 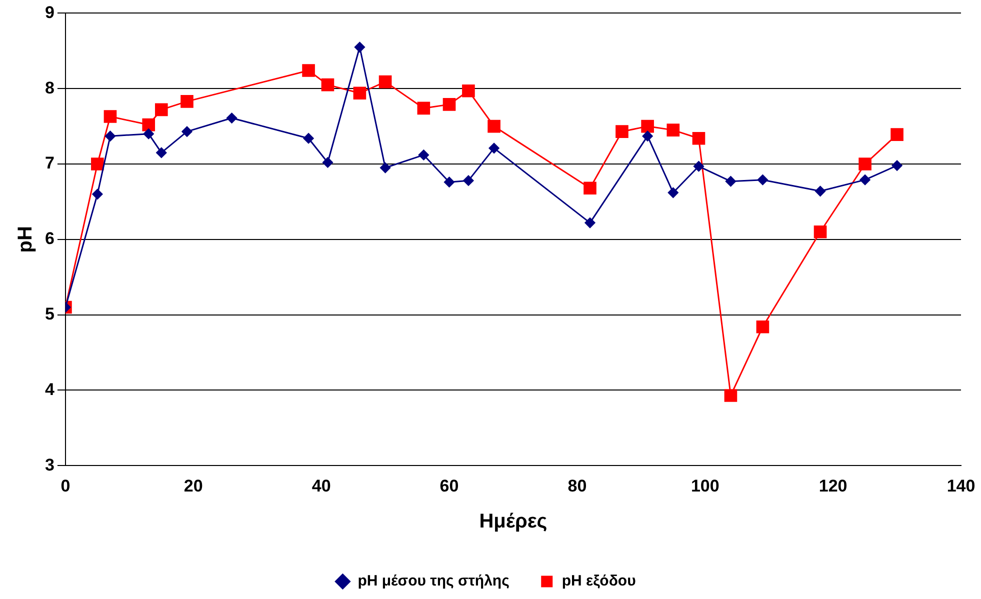 I want to click on x-tick-label: 40, so click(x=321, y=486).